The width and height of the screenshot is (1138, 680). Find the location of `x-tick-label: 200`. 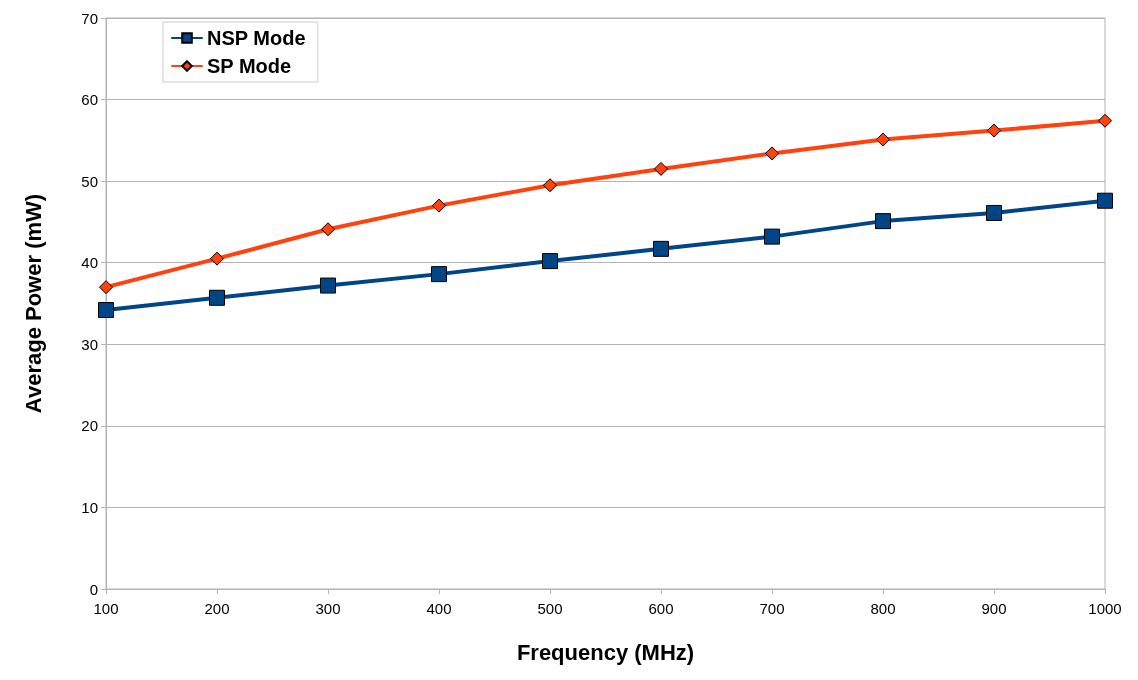

x-tick-label: 200 is located at coordinates (217, 608).